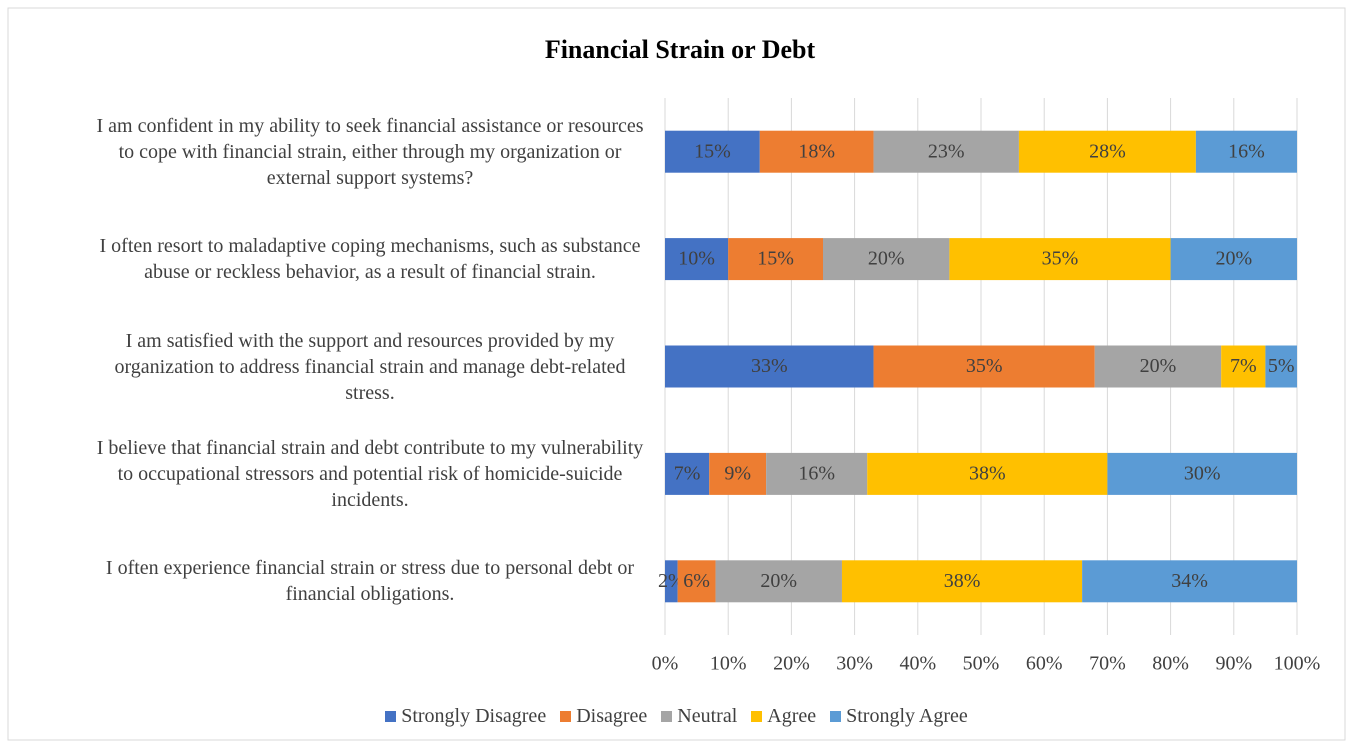 The image size is (1353, 748). I want to click on legend-item: Disagree, so click(603, 716).